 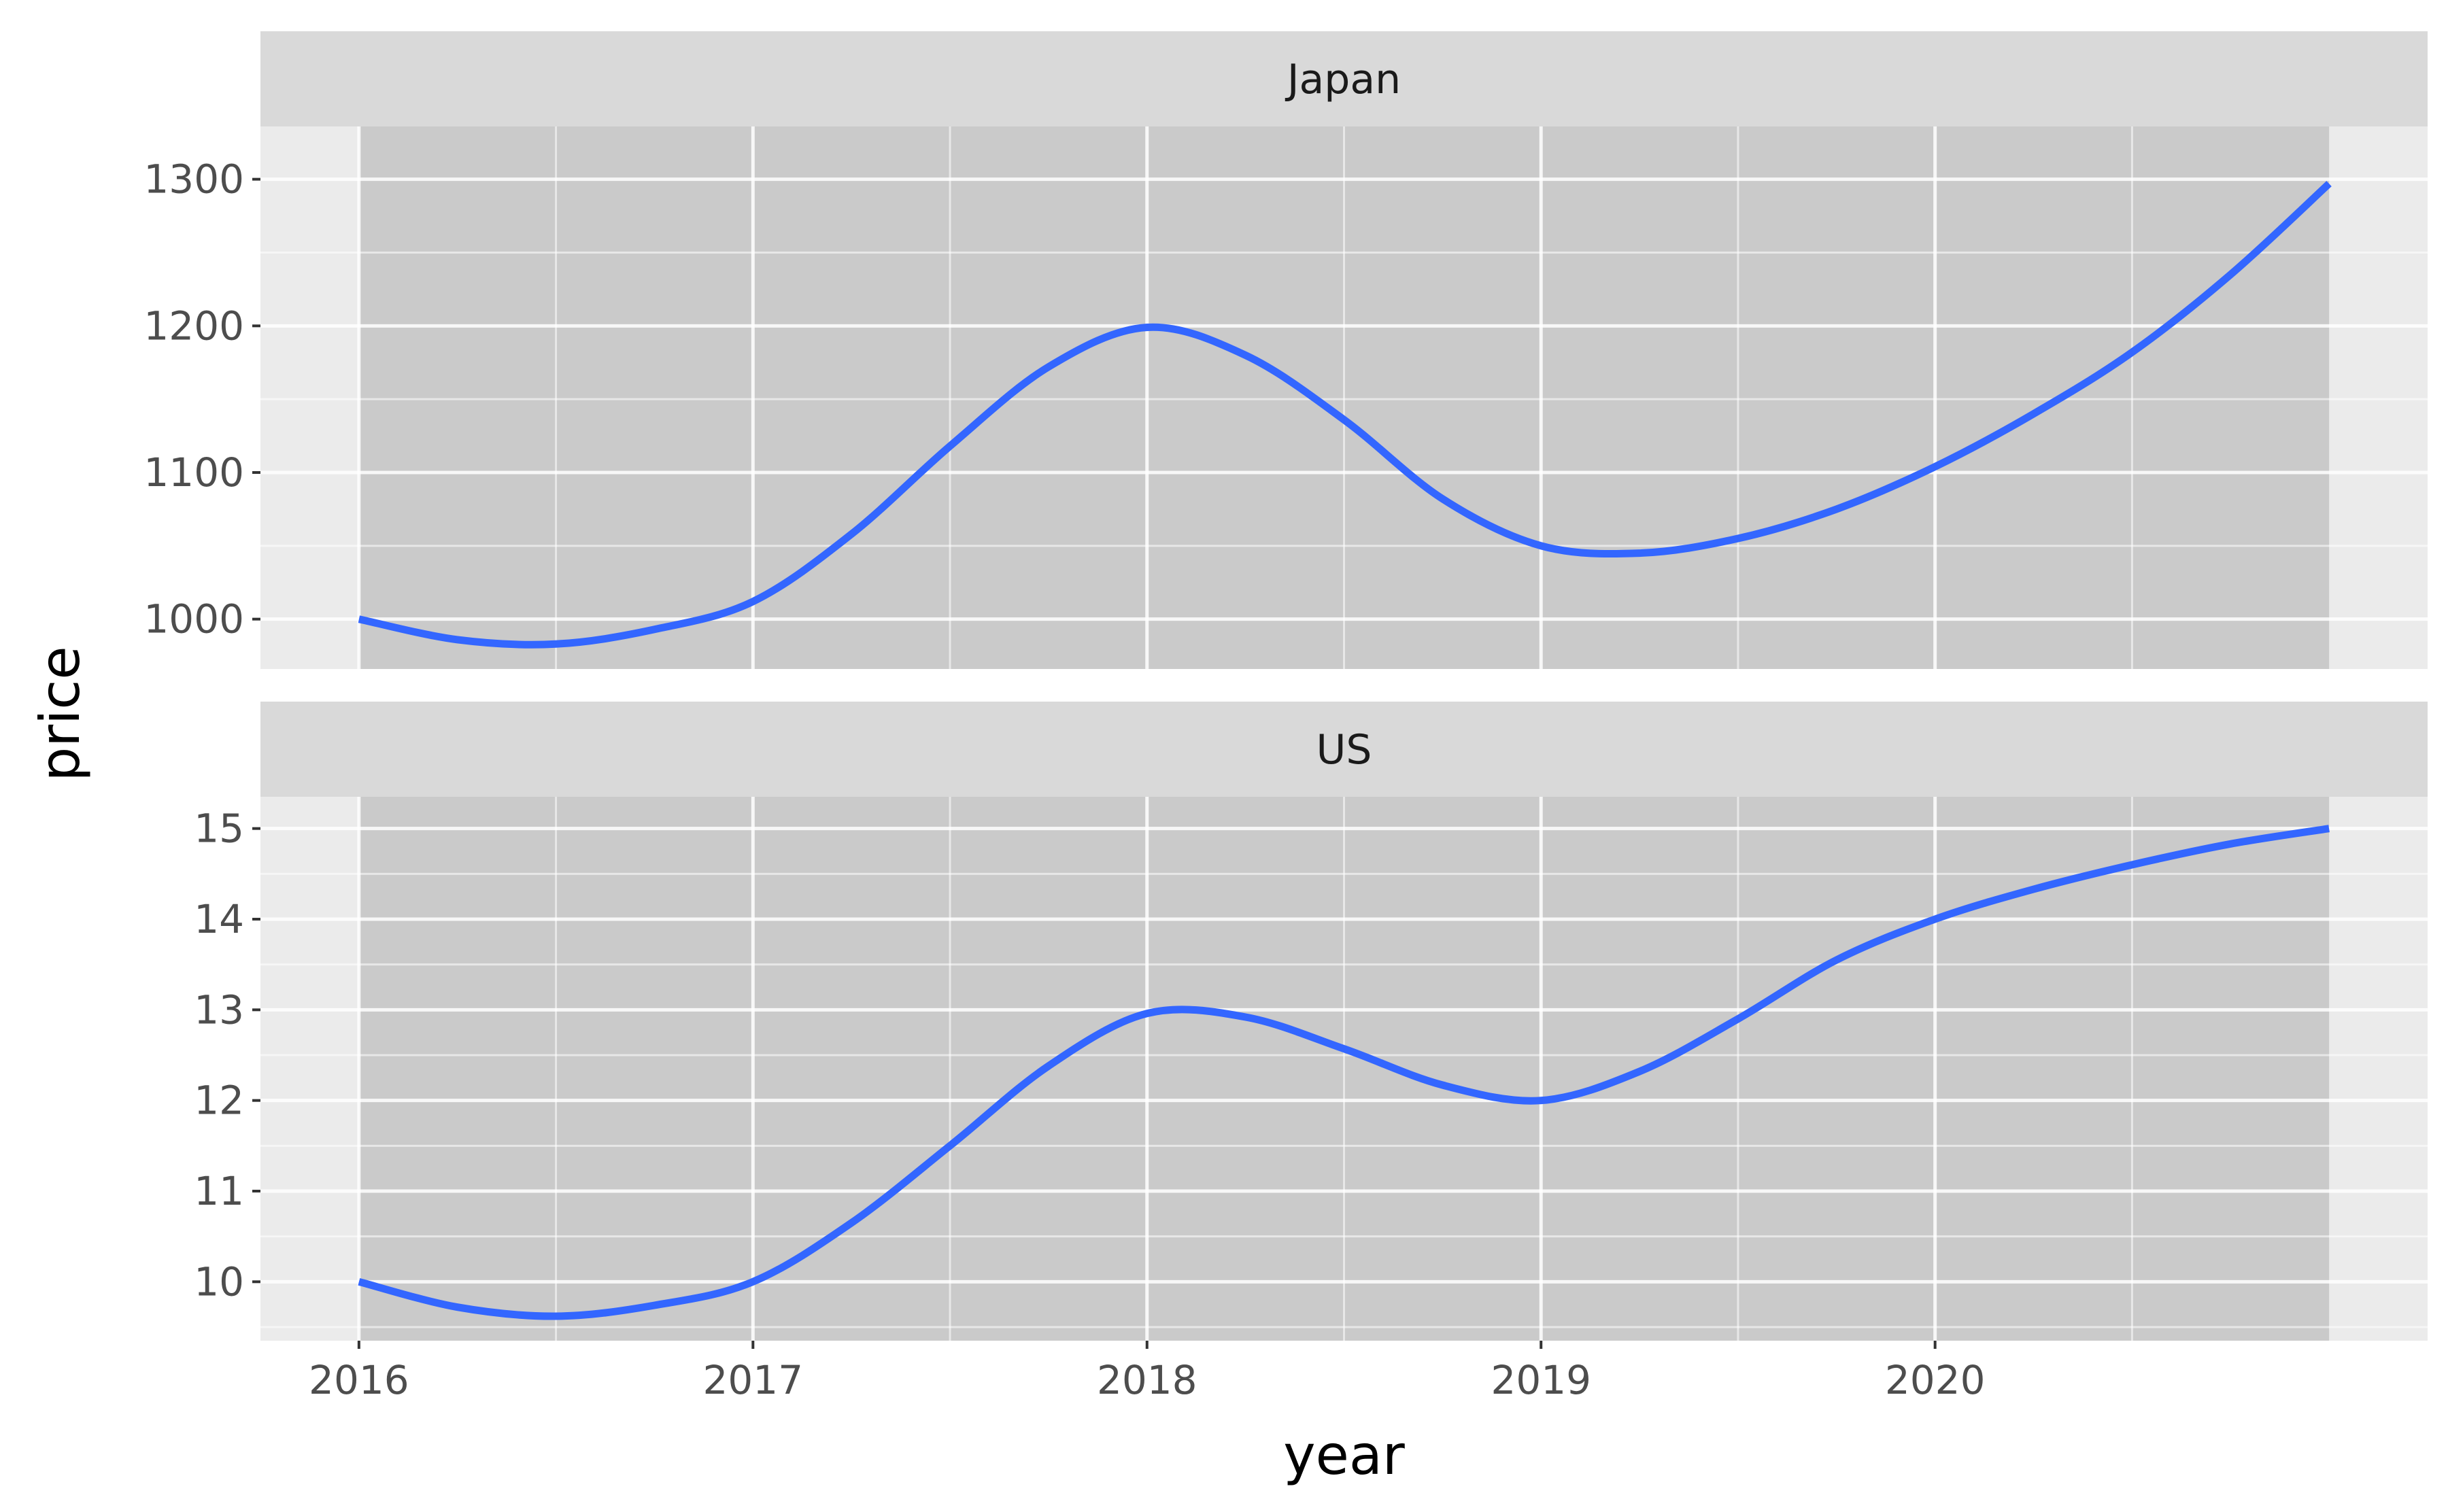 What do you see at coordinates (219, 1281) in the screenshot?
I see `y-tick-label: 10` at bounding box center [219, 1281].